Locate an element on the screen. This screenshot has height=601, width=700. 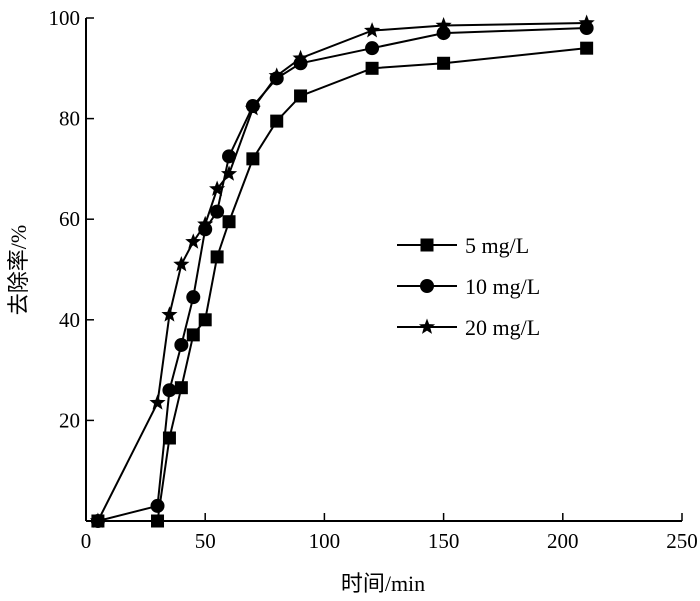
y-tick-label: 100 is located at coordinates (65, 18).